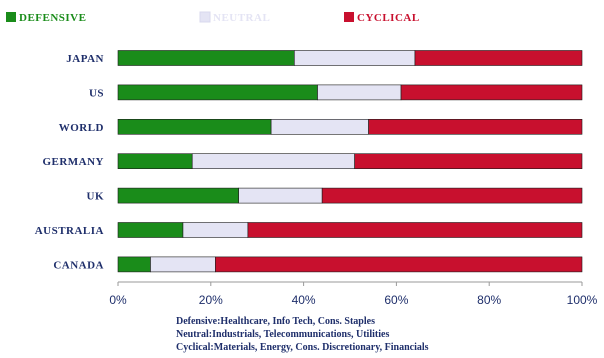 This screenshot has width=604, height=358. I want to click on legend-label-defensive: DEFENSIVE, so click(52, 18).